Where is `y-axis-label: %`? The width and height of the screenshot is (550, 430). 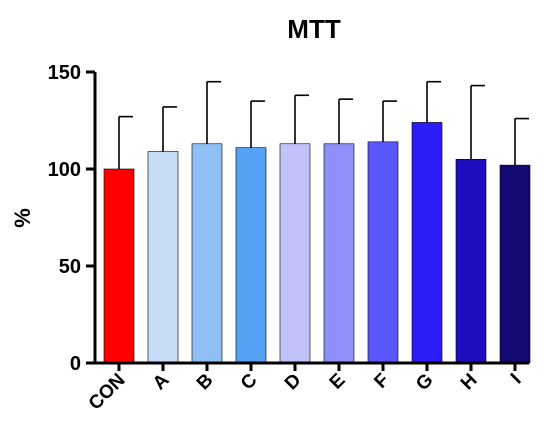 y-axis-label: % is located at coordinates (22, 218).